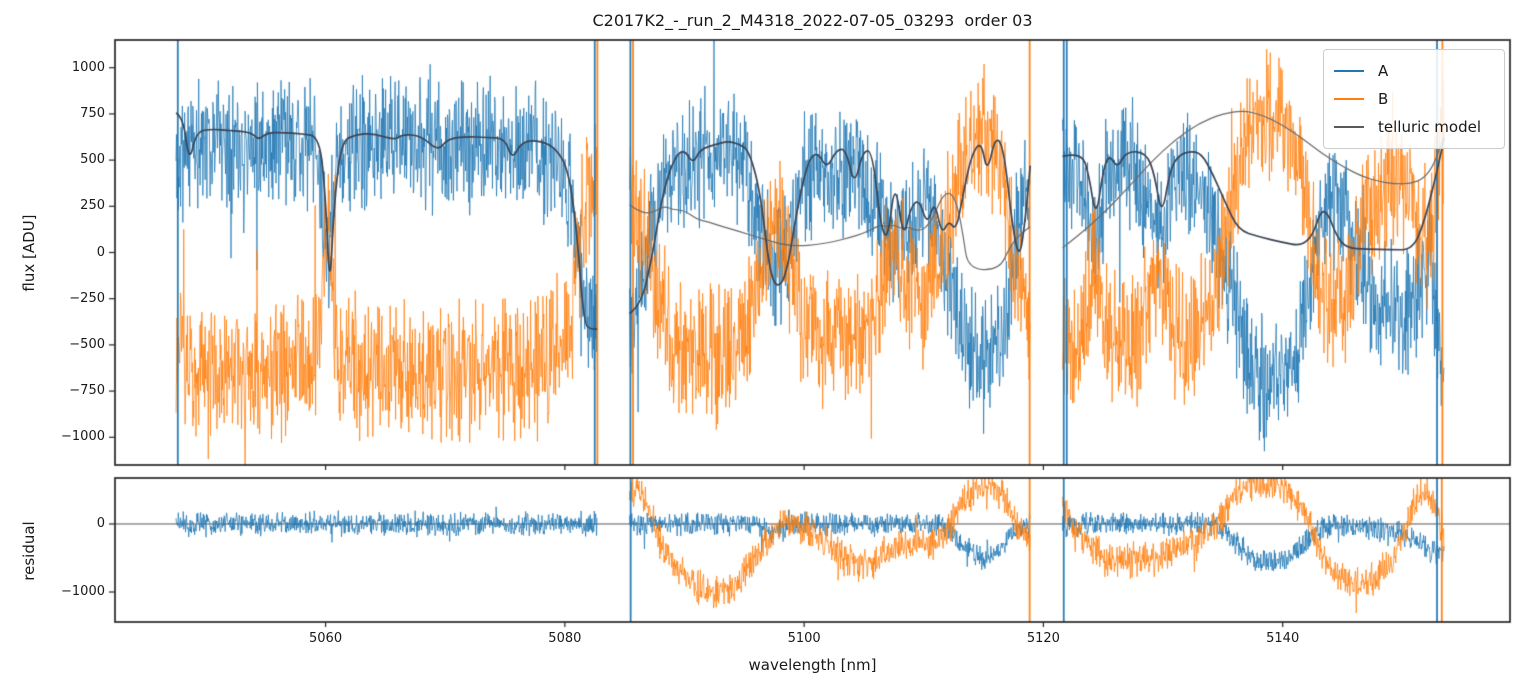 The width and height of the screenshot is (1523, 696). I want to click on flux-ytick-label-500: 500, so click(92, 160).